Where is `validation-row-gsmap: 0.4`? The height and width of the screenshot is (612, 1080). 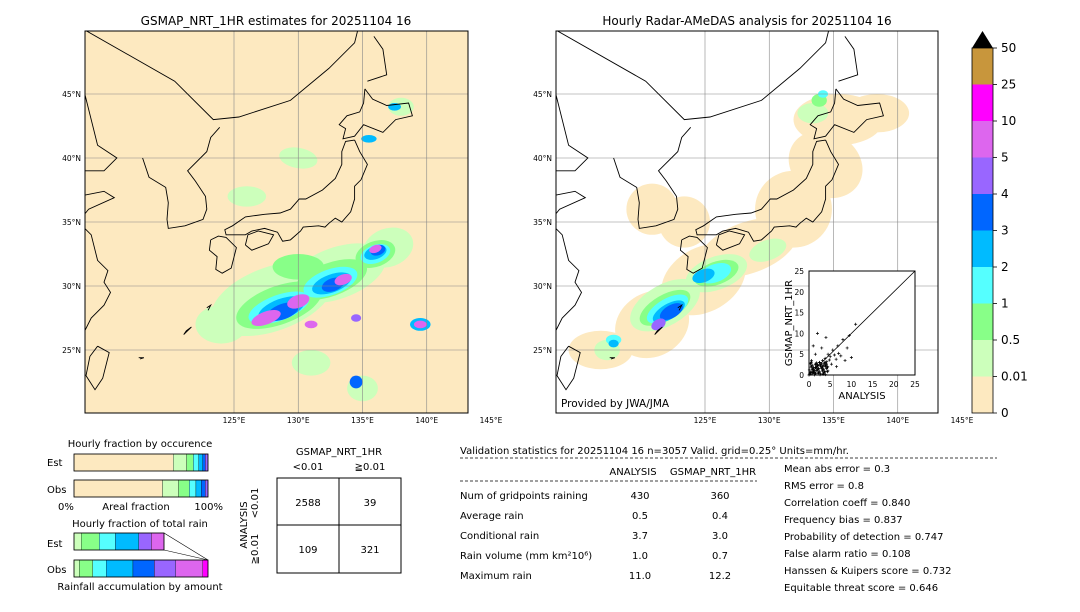
validation-row-gsmap: 0.4 is located at coordinates (720, 516).